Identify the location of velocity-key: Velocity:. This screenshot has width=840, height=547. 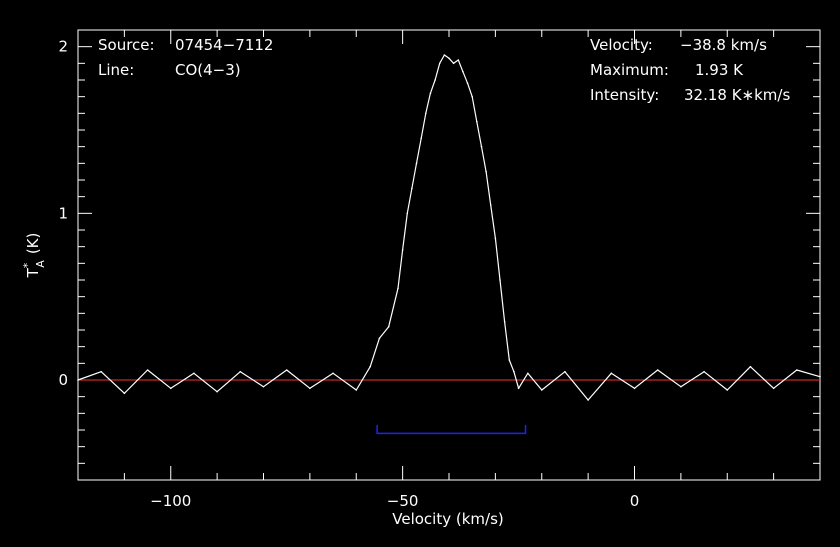
(621, 45).